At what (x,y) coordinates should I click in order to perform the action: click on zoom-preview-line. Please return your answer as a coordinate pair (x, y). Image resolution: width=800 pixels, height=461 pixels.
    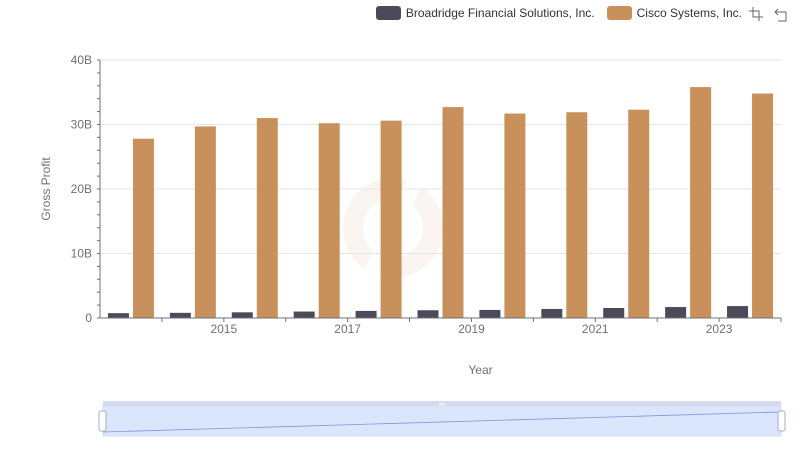
    Looking at the image, I should click on (442, 422).